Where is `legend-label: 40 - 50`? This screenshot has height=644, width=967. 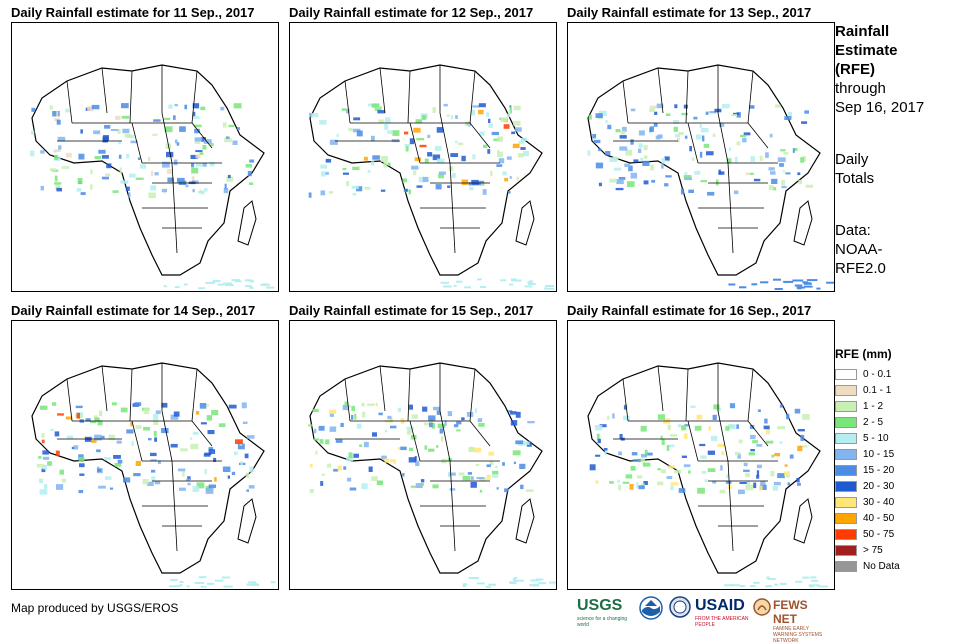
legend-label: 40 - 50 is located at coordinates (879, 518).